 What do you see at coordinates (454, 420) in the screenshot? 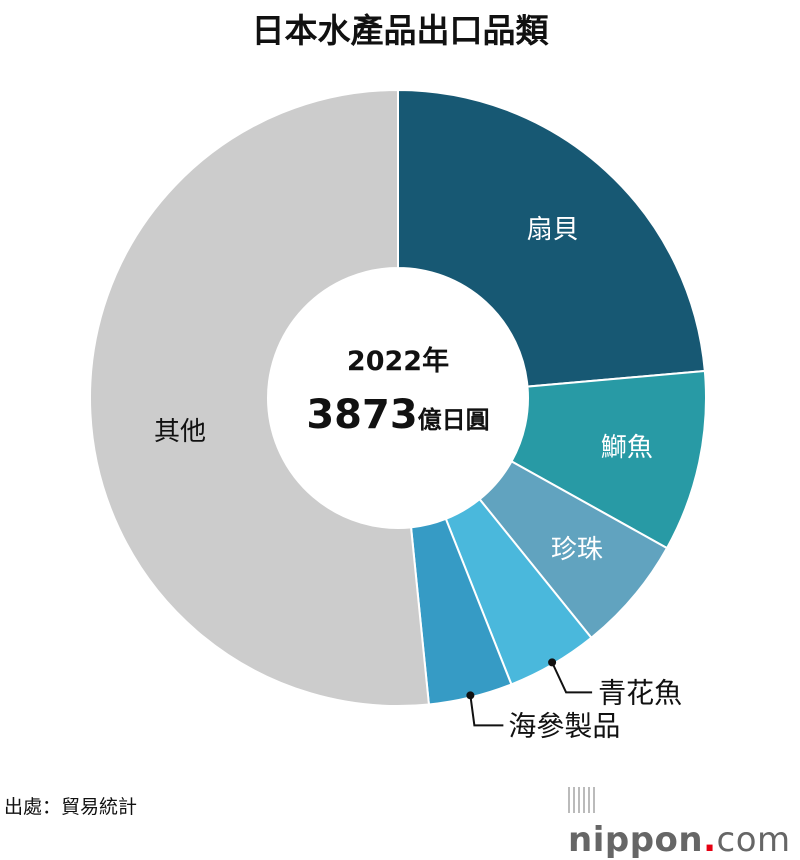
I see `center-total-unit: 億日圓` at bounding box center [454, 420].